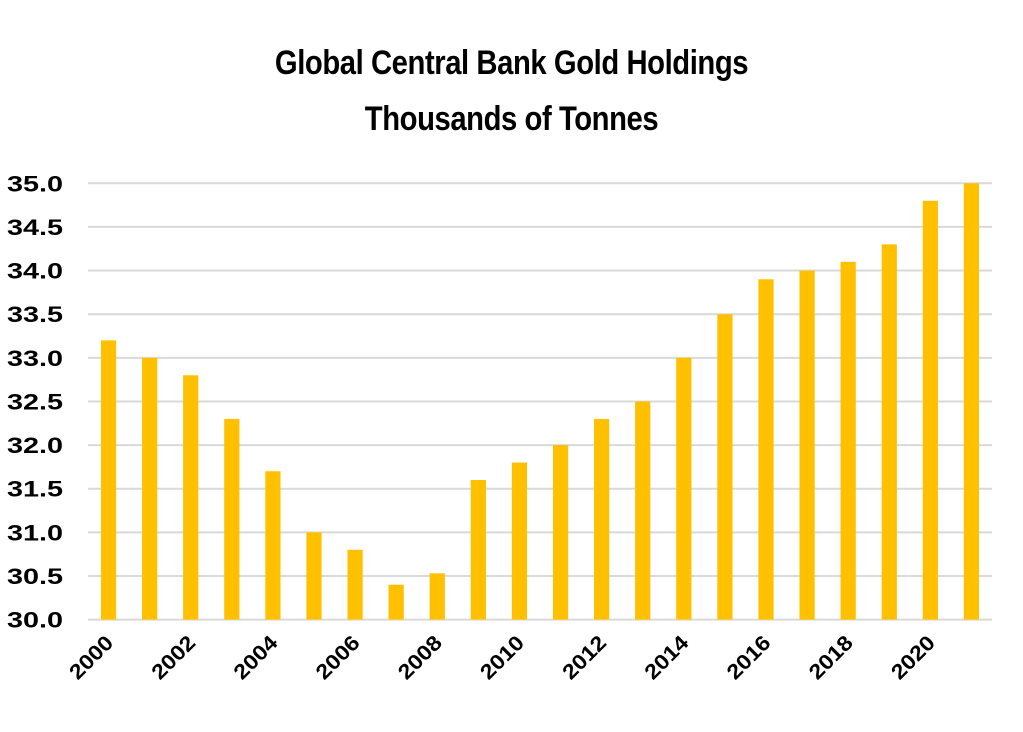 The width and height of the screenshot is (1023, 732). I want to click on x-tick-label: 2010, so click(502, 657).